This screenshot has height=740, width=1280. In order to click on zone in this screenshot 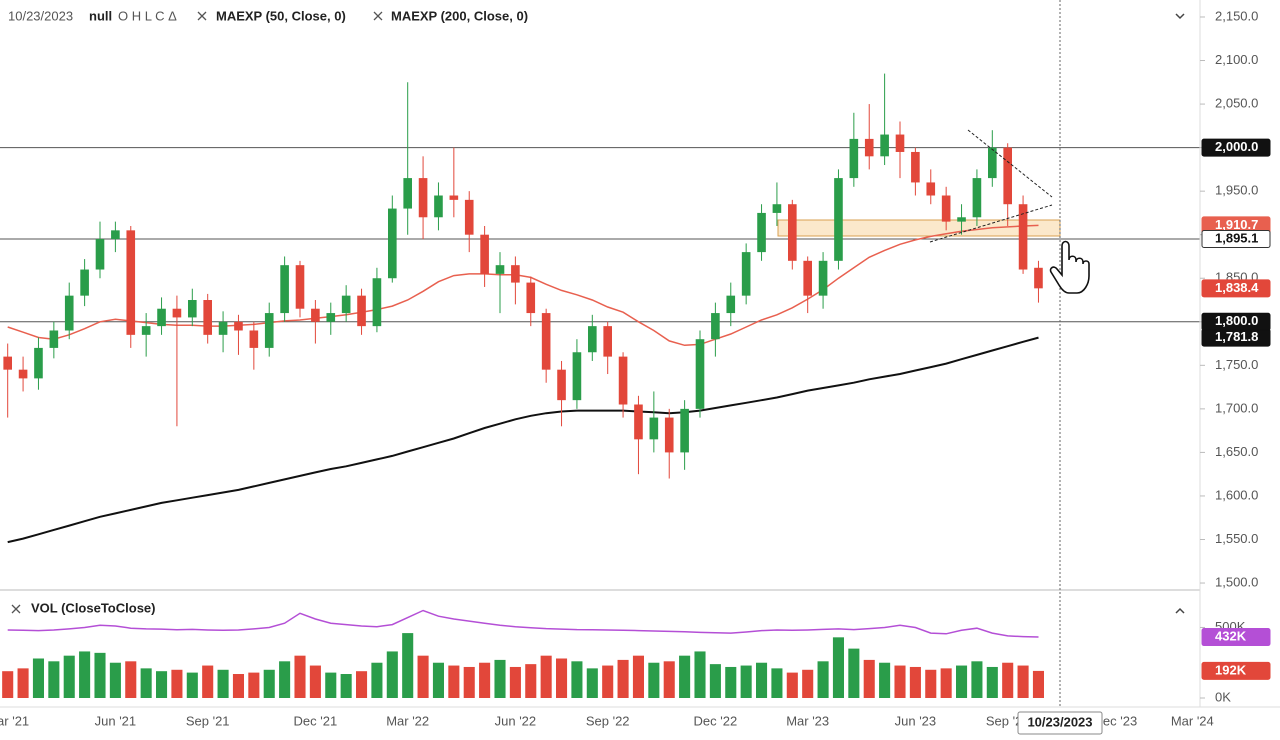, I will do `click(919, 228)`.